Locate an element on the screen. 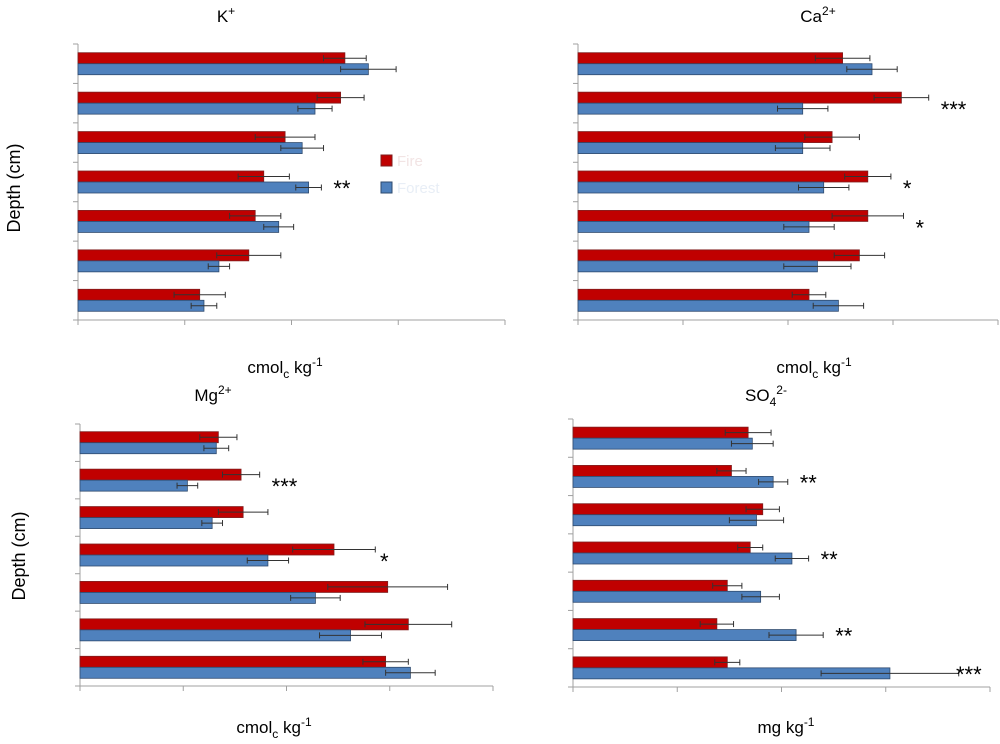 The height and width of the screenshot is (744, 1000). panel-mg-y-label: Depth (cm) is located at coordinates (19, 555).